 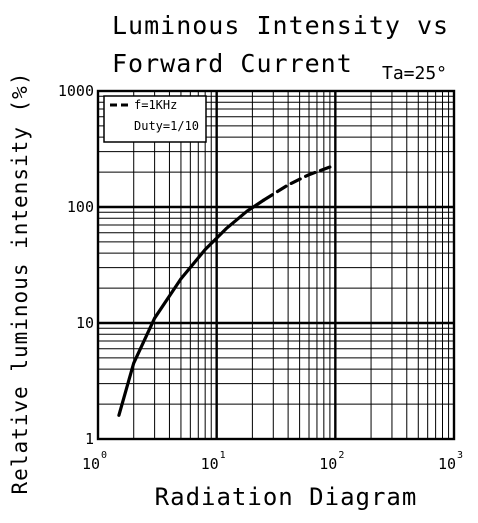 What do you see at coordinates (272, 461) in the screenshot?
I see `x-tick-labels: 10 0 10 1 10 2 10 3` at bounding box center [272, 461].